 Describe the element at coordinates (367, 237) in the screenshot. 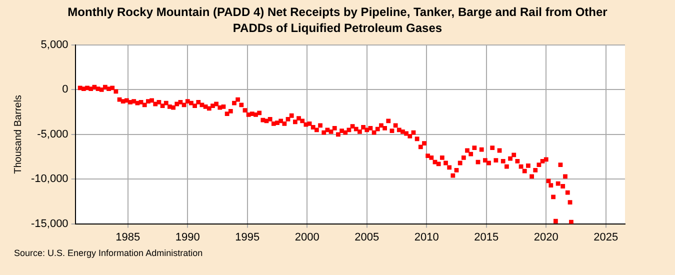

I see `x-tick-label: 2005` at that location.